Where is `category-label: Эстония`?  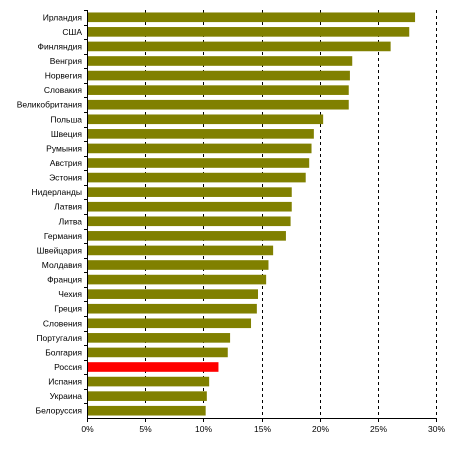 category-label: Эстония is located at coordinates (65, 178).